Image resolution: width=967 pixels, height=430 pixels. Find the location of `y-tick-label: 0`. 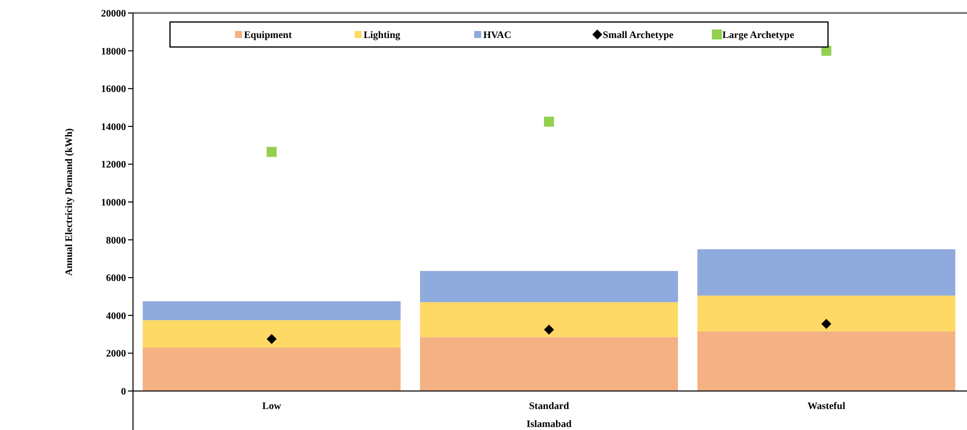

y-tick-label: 0 is located at coordinates (123, 392).